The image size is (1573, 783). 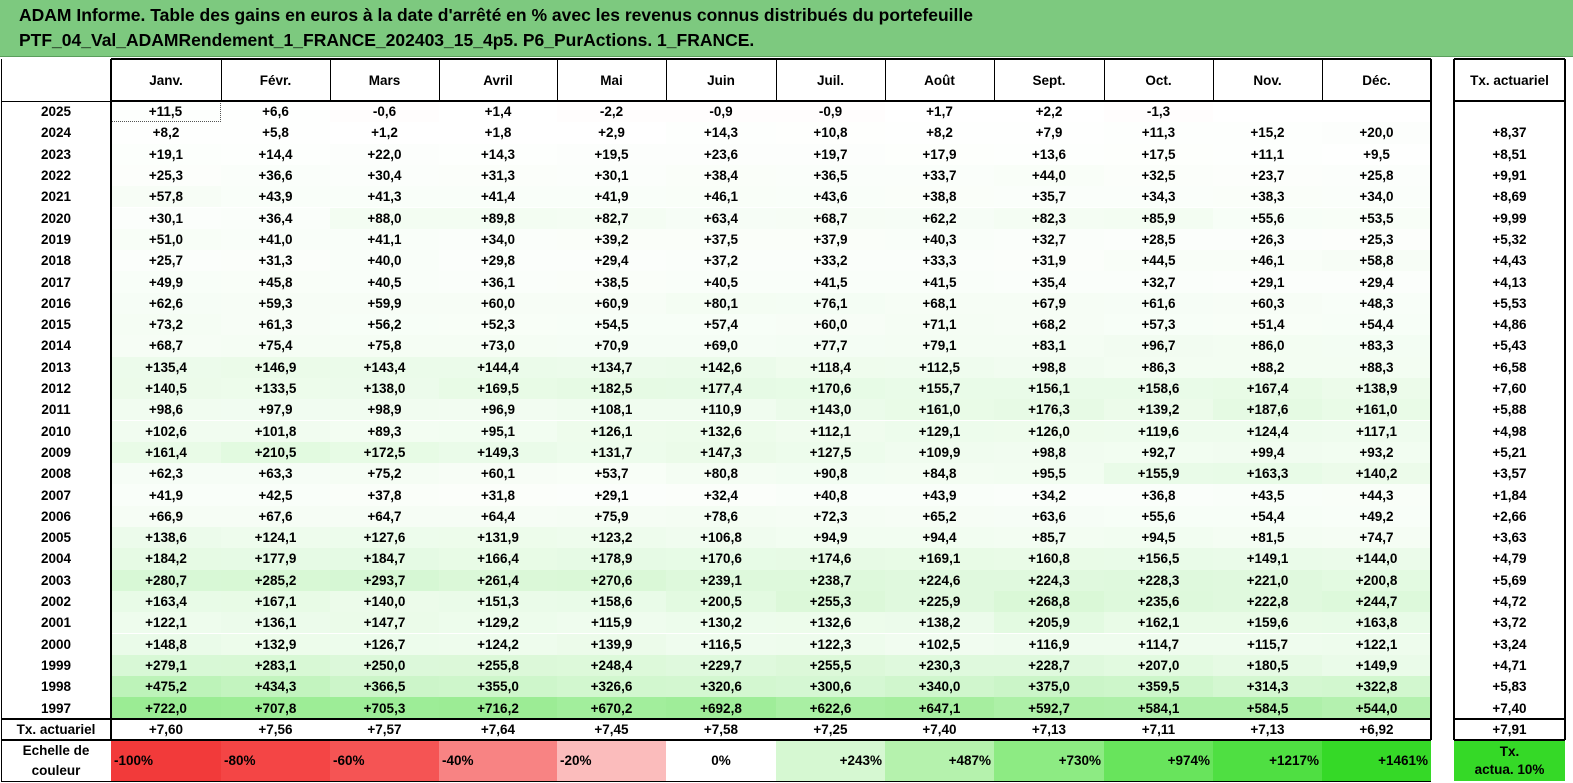 I want to click on table-cell: +187,6, so click(x=1267, y=410).